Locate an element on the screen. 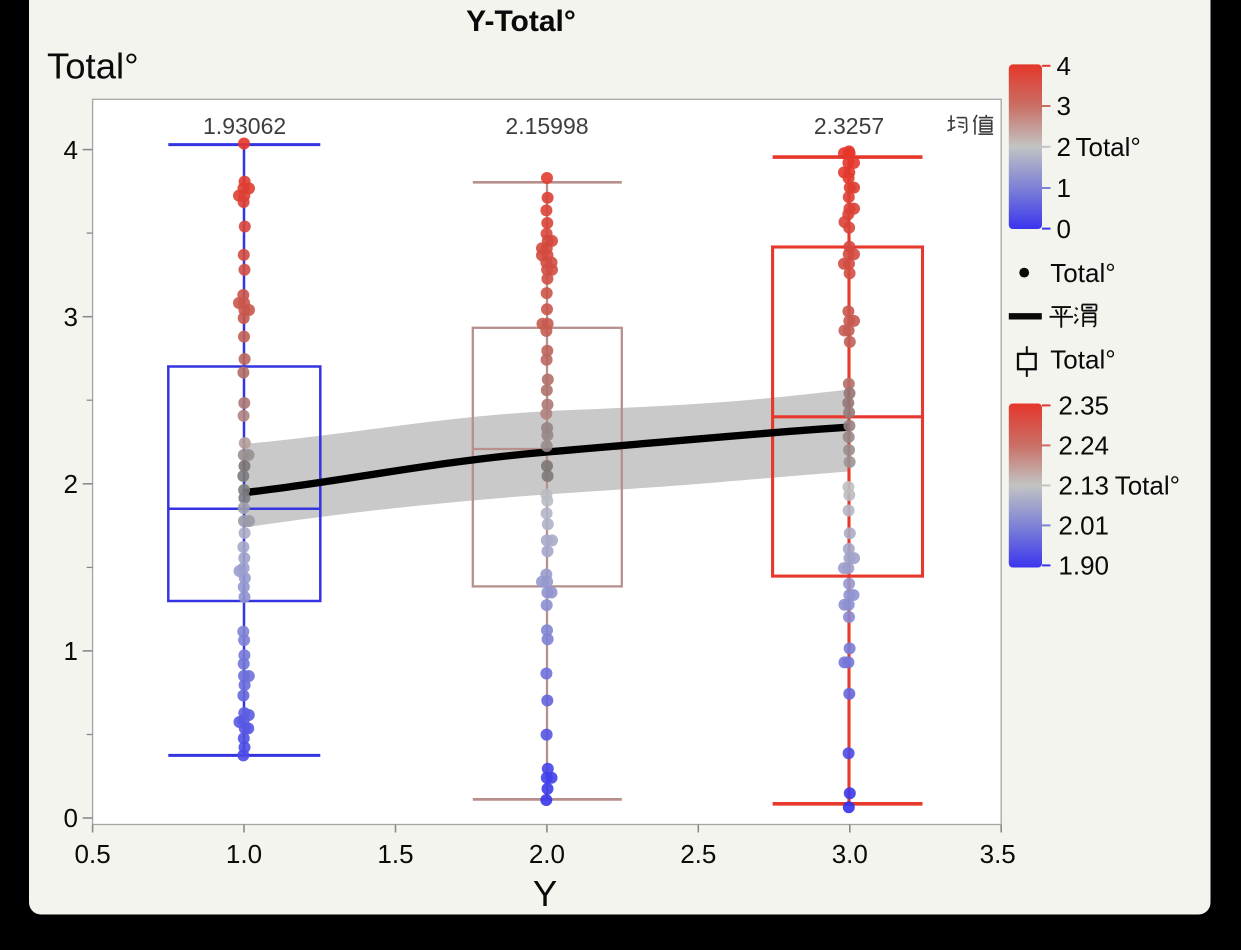 The image size is (1241, 950). svg-text: Y-Total° is located at coordinates (521, 21).